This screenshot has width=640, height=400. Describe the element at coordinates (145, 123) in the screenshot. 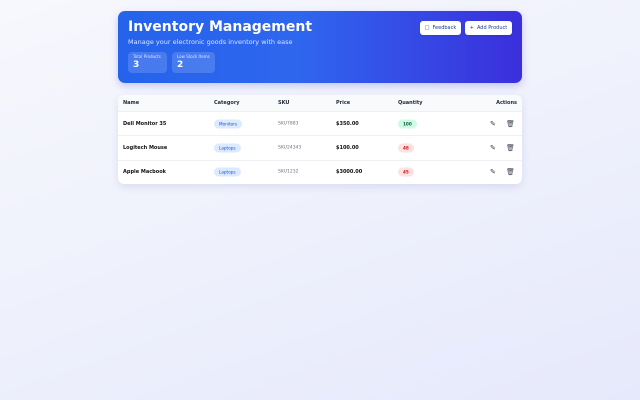

I see `product-name: Dell Monitor 35` at that location.